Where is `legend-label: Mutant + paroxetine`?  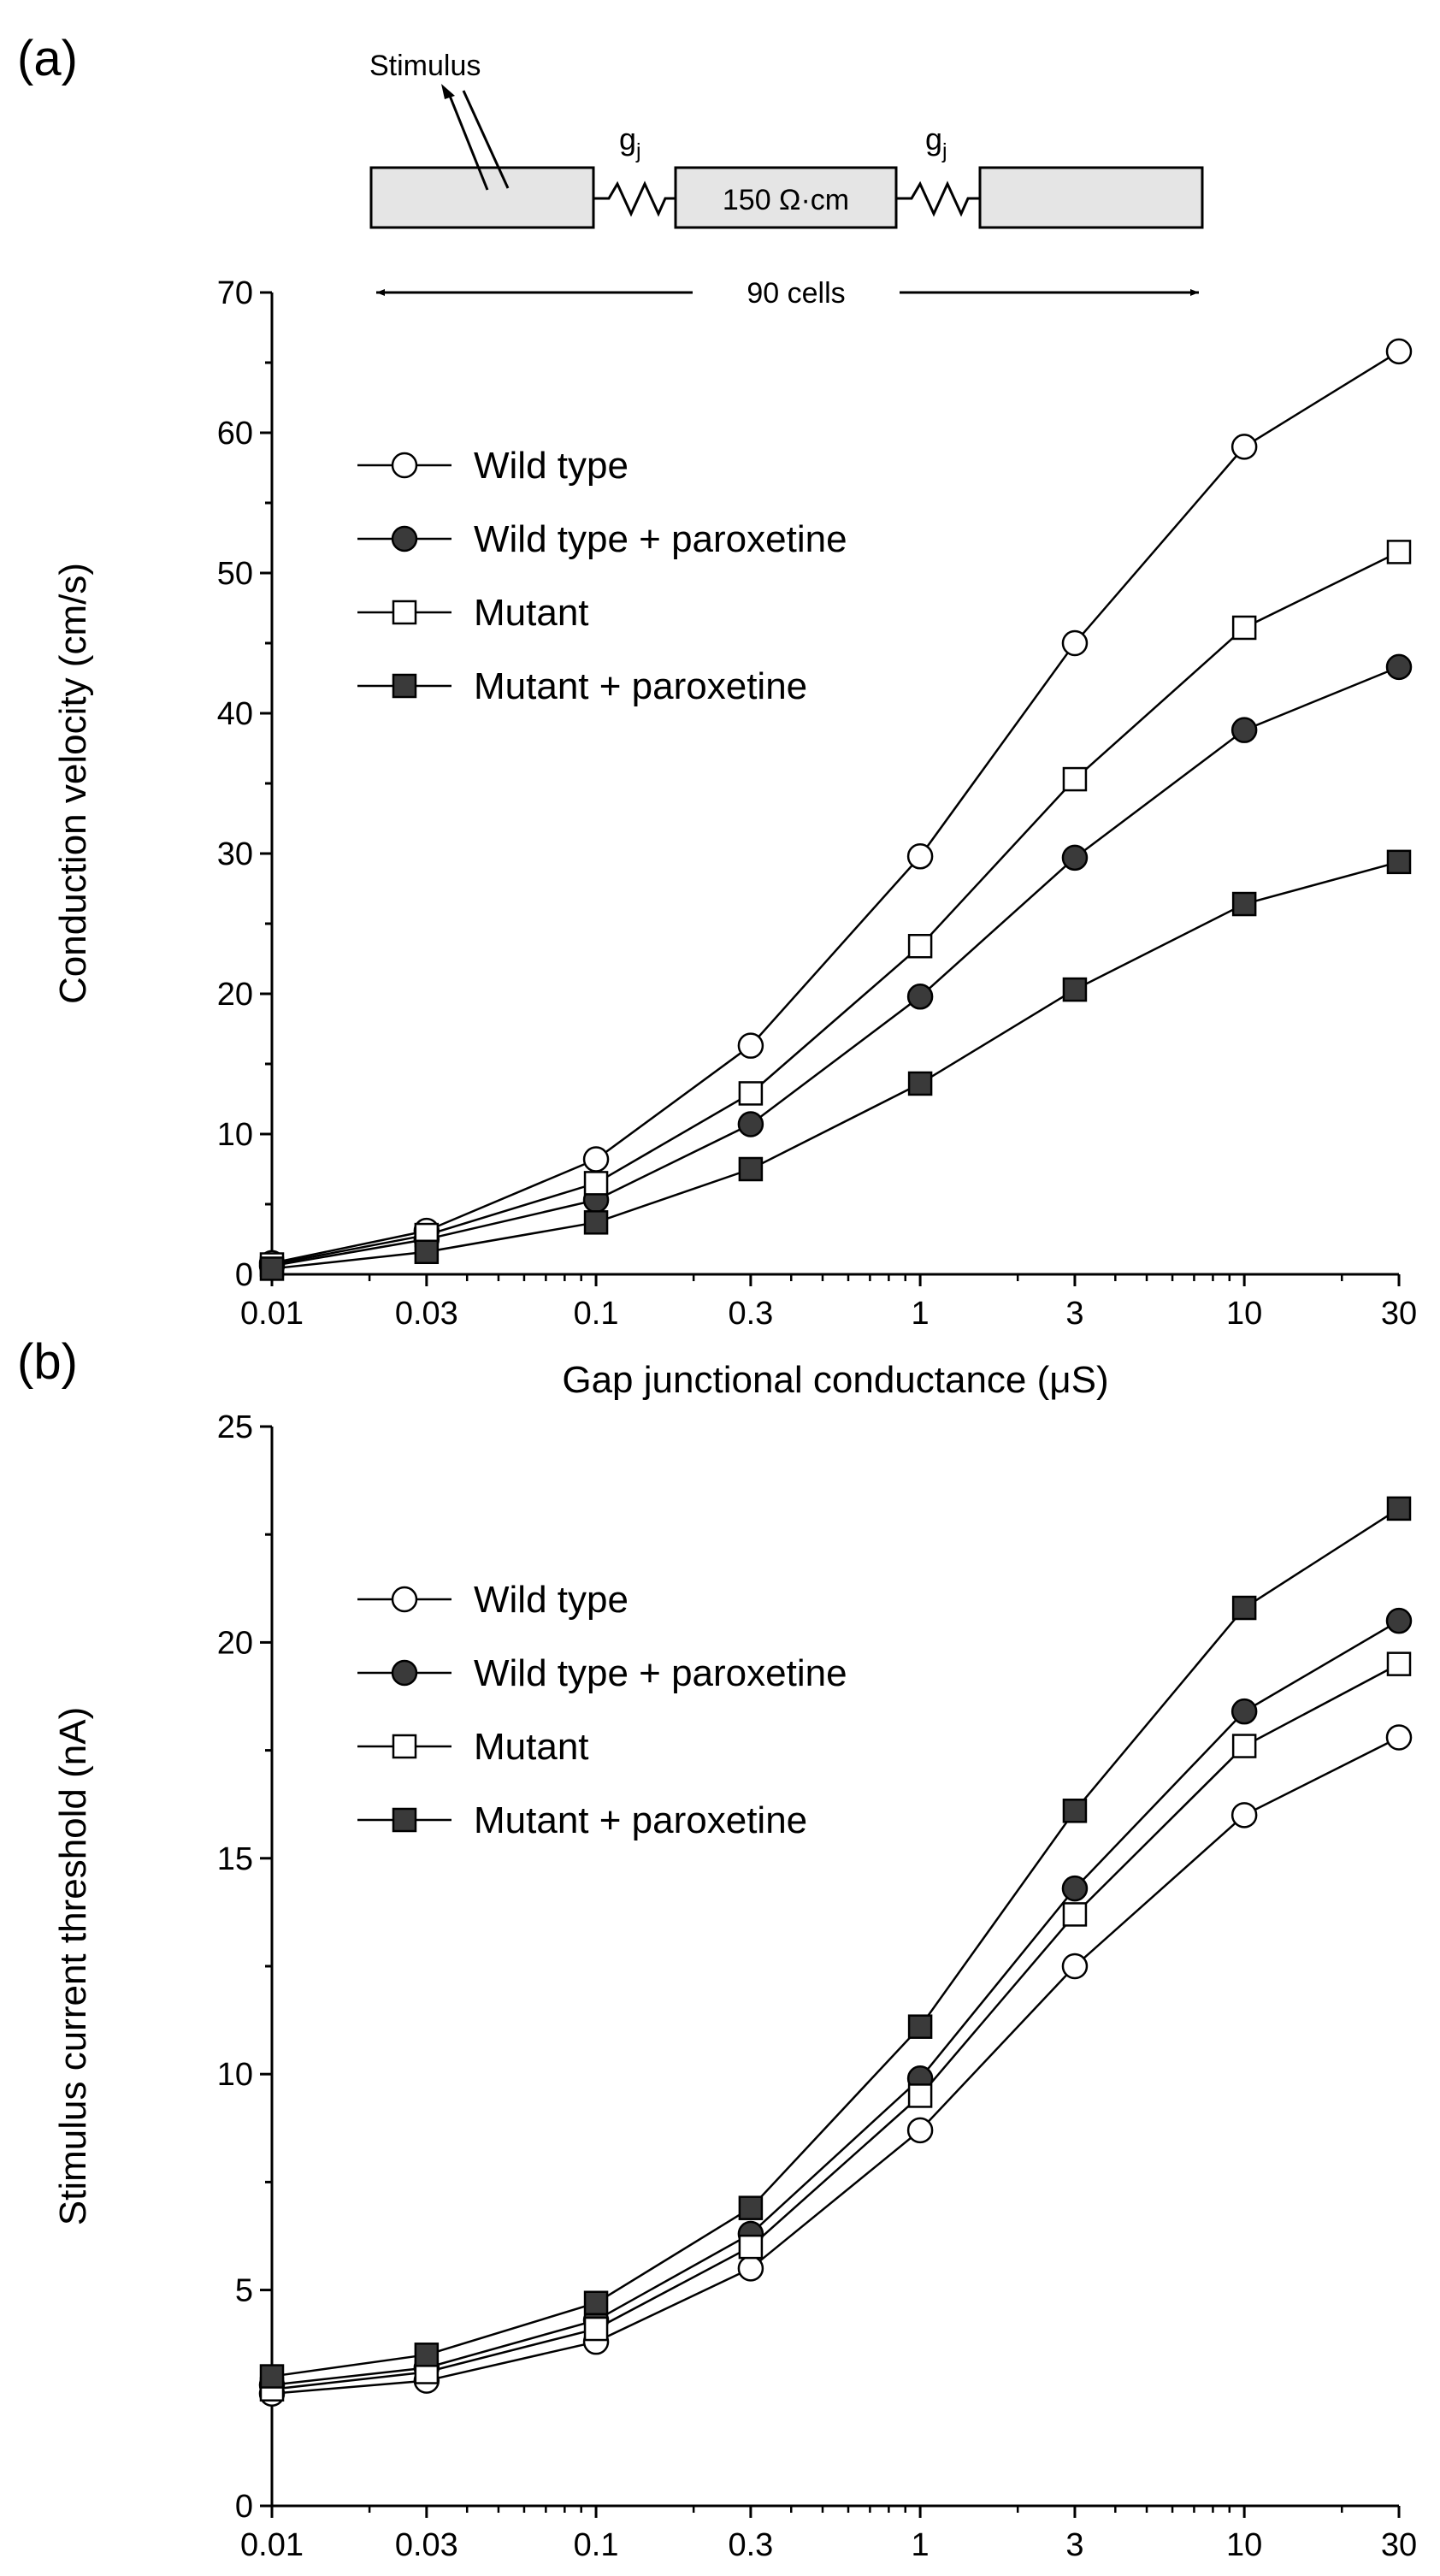
legend-label: Mutant + paroxetine is located at coordinates (640, 686).